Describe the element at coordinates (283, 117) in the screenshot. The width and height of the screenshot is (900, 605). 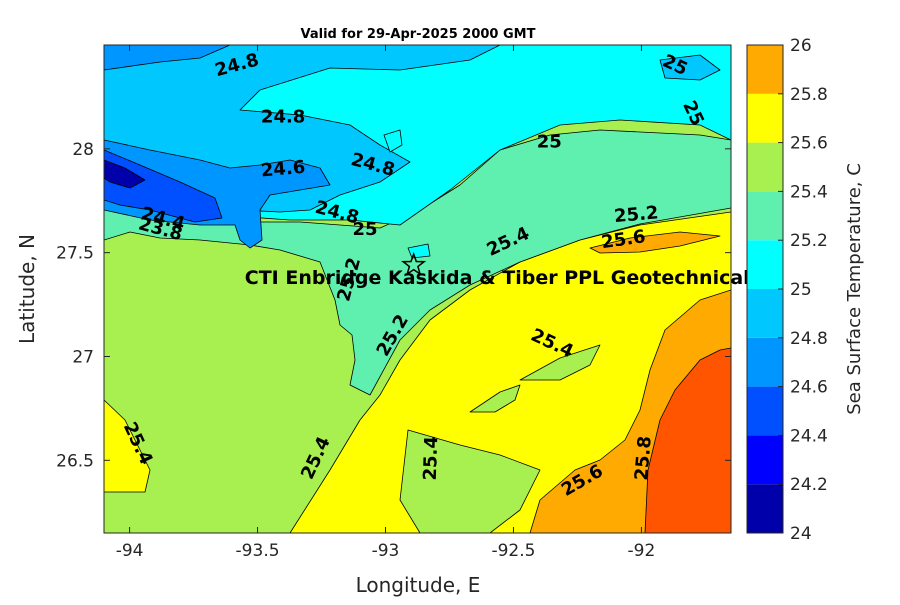
I see `contour-label: 24.8` at that location.